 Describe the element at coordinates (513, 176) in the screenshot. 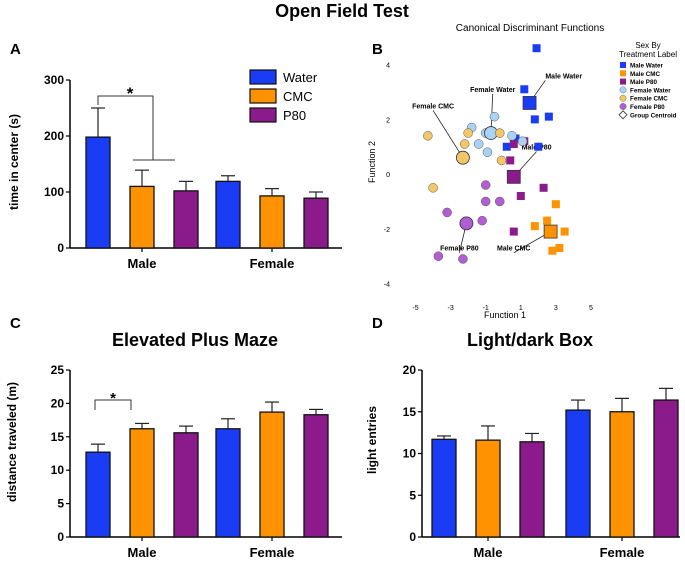

I see `centroid-male-p80` at that location.